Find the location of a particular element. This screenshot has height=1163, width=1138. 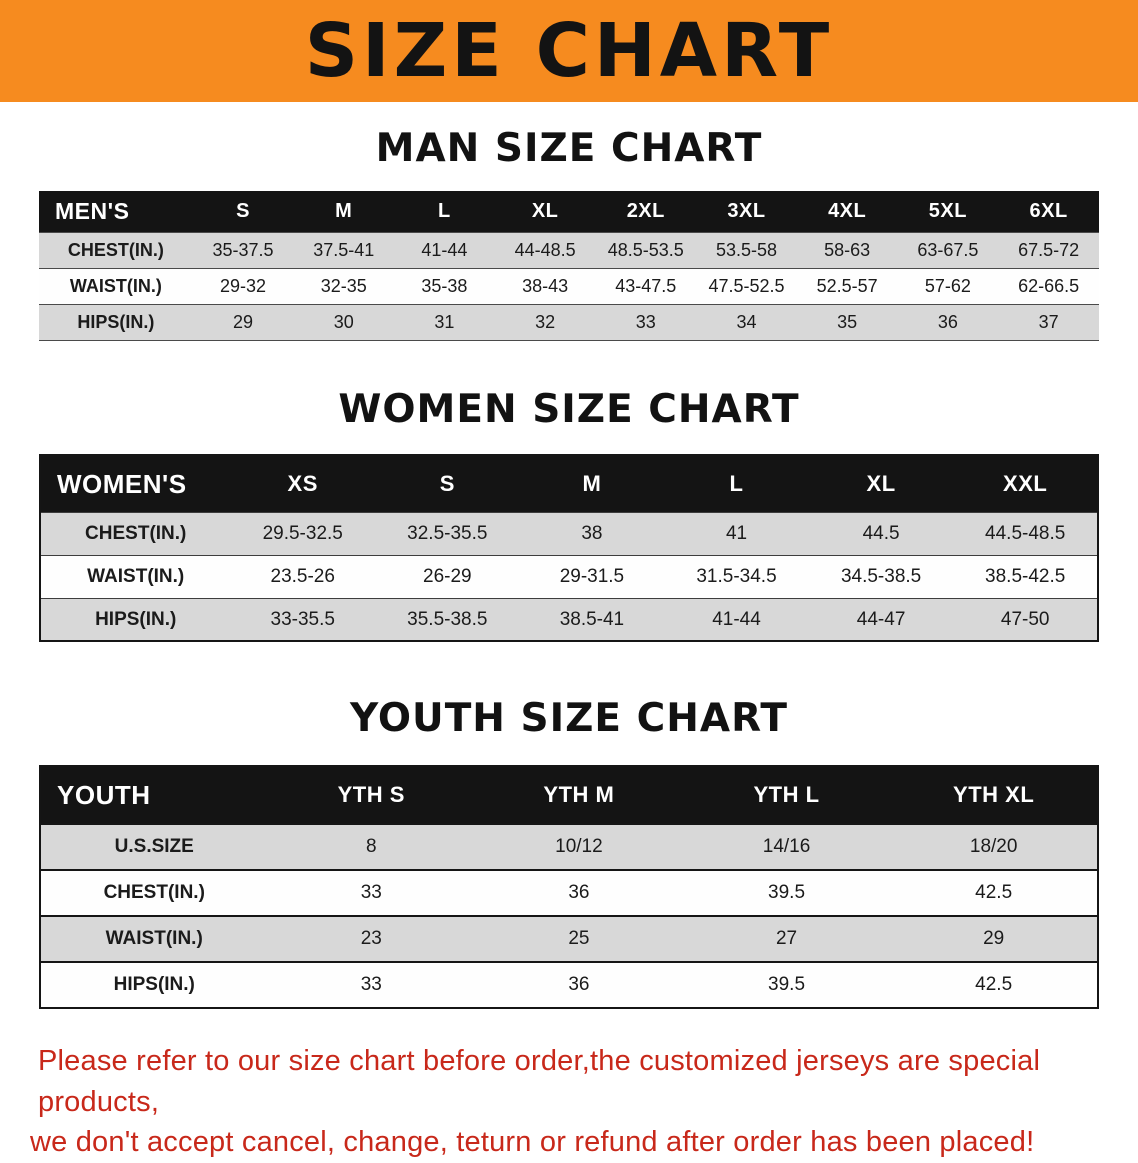

size-header-cell: XL is located at coordinates (881, 484).